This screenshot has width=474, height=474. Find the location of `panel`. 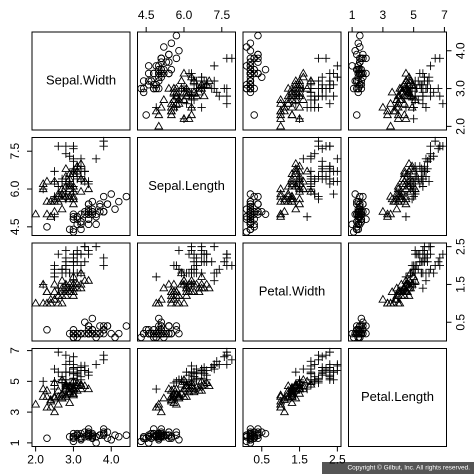

panel is located at coordinates (186, 186).